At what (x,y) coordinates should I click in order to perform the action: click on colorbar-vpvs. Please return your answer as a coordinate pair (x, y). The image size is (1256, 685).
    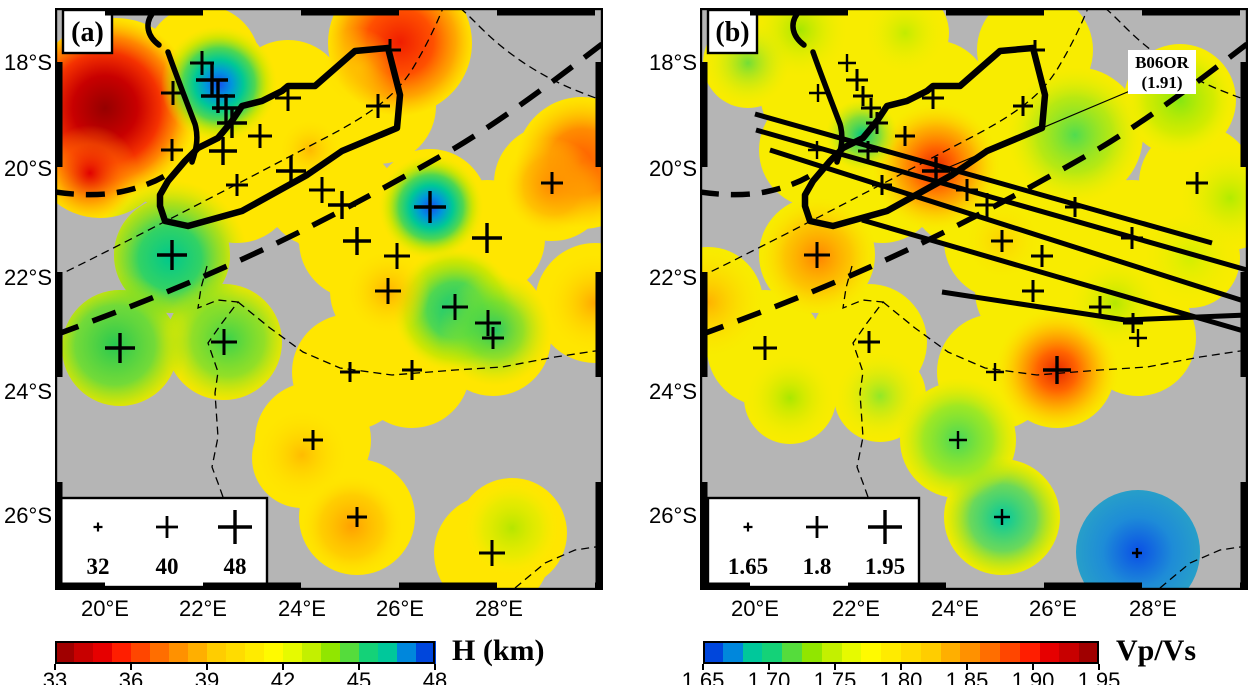
    Looking at the image, I should click on (901, 652).